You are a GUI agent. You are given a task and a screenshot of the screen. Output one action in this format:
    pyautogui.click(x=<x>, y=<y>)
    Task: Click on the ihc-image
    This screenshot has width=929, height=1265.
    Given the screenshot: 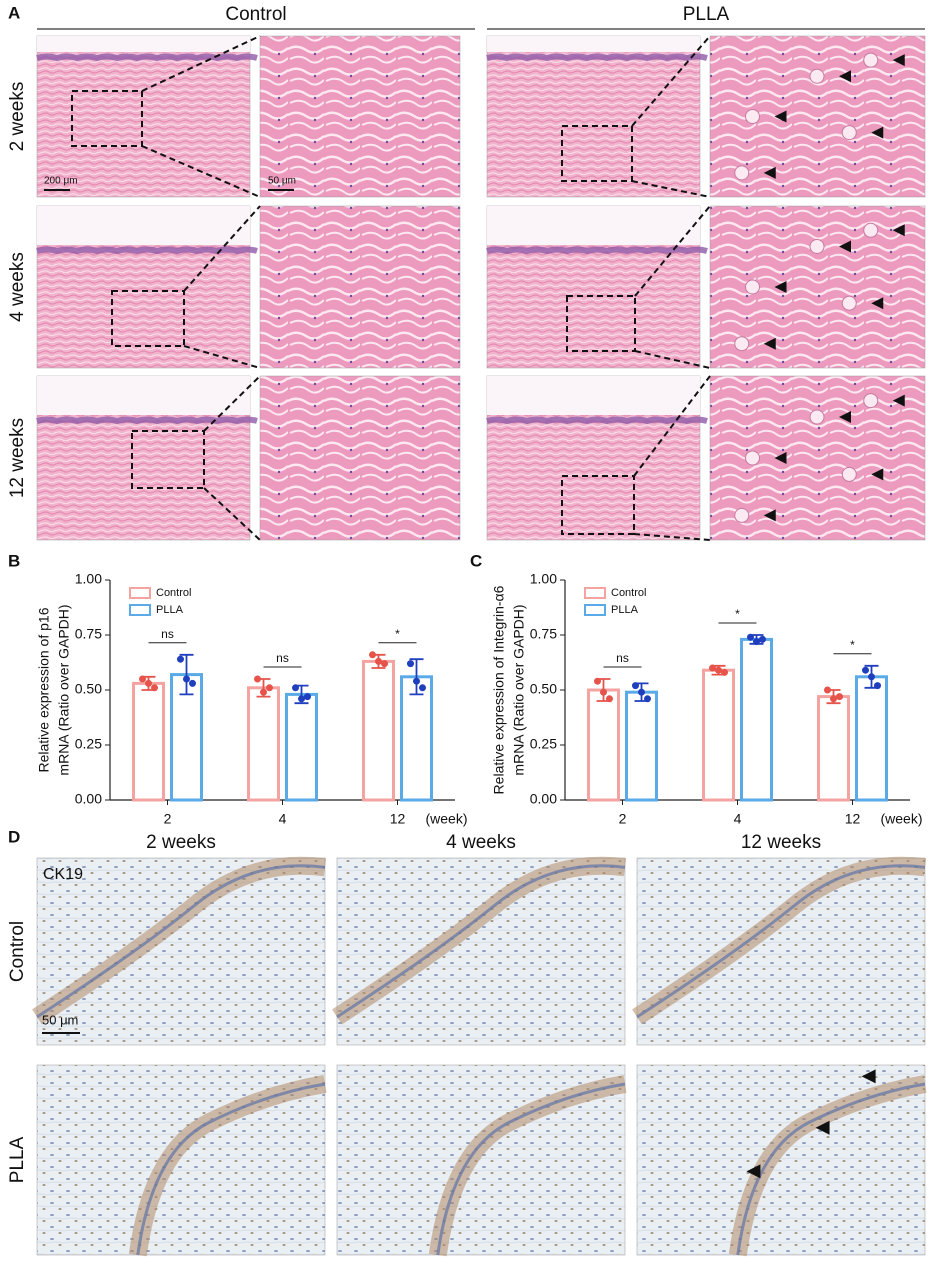 What is the action you would take?
    pyautogui.click(x=181, y=951)
    